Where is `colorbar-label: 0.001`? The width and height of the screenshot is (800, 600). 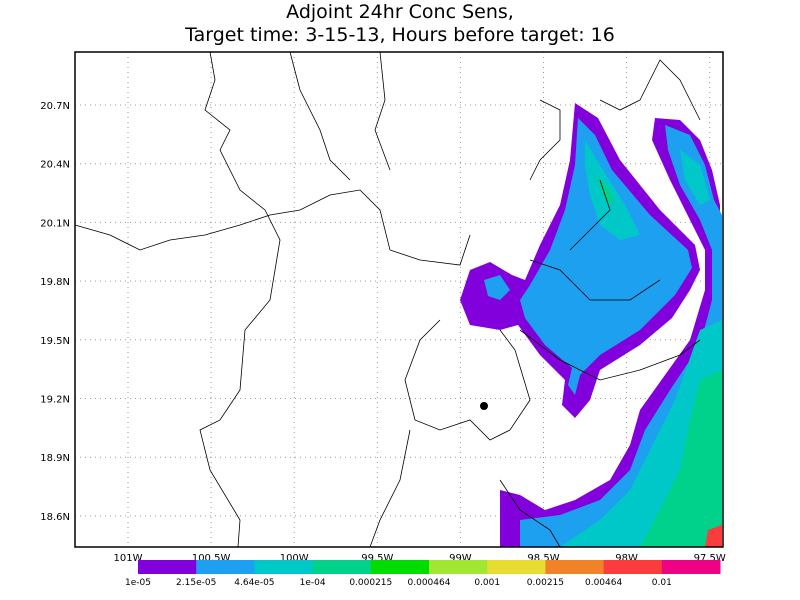
colorbar-label: 0.001 is located at coordinates (487, 583).